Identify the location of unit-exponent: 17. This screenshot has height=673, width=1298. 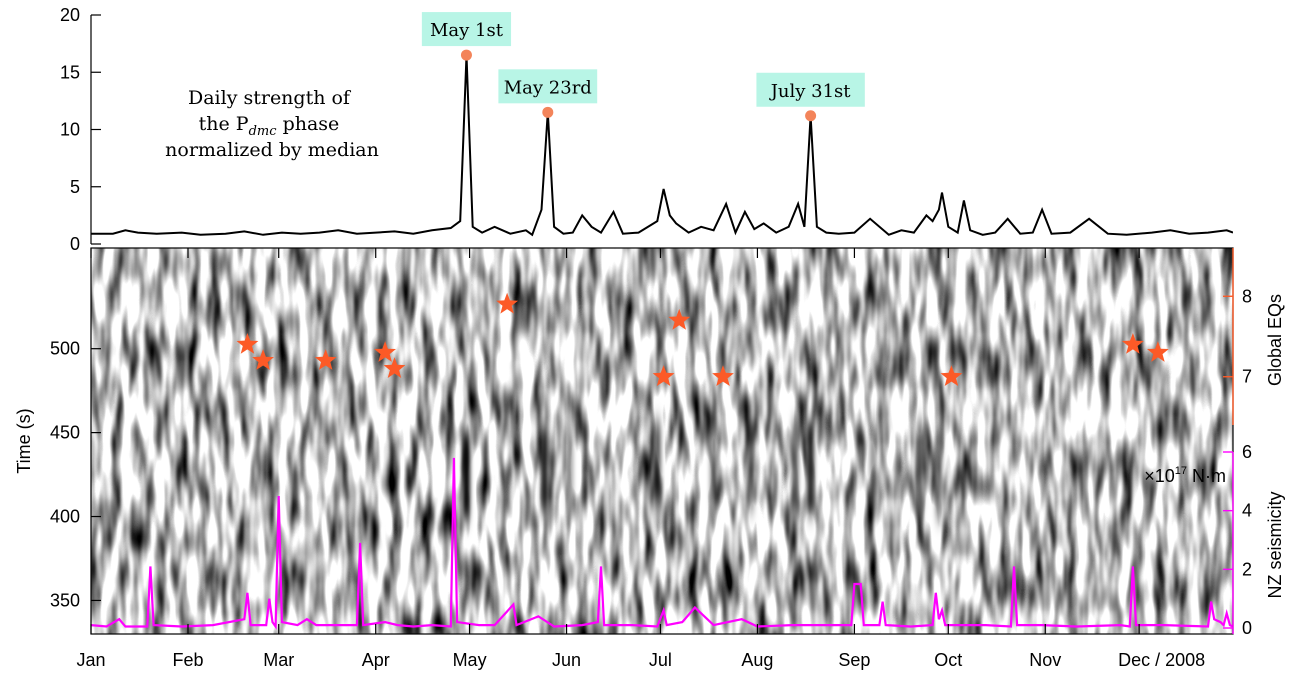
(1181, 471).